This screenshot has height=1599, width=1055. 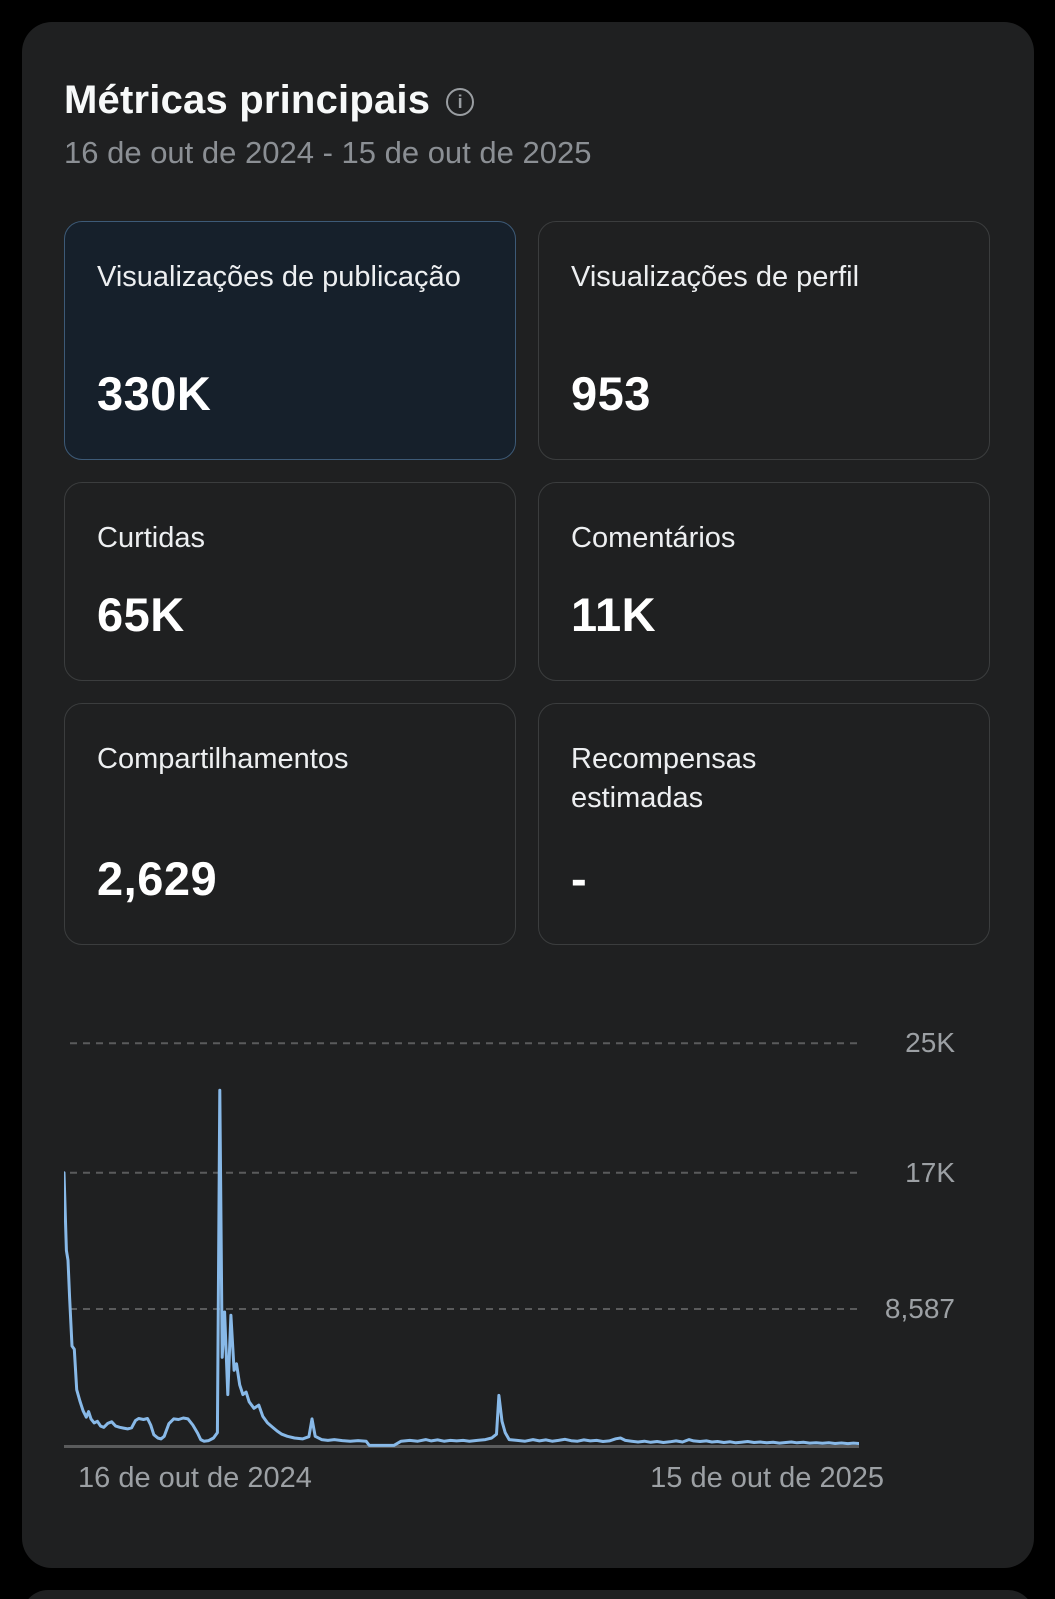 I want to click on page-title: Métricas principais, so click(x=247, y=100).